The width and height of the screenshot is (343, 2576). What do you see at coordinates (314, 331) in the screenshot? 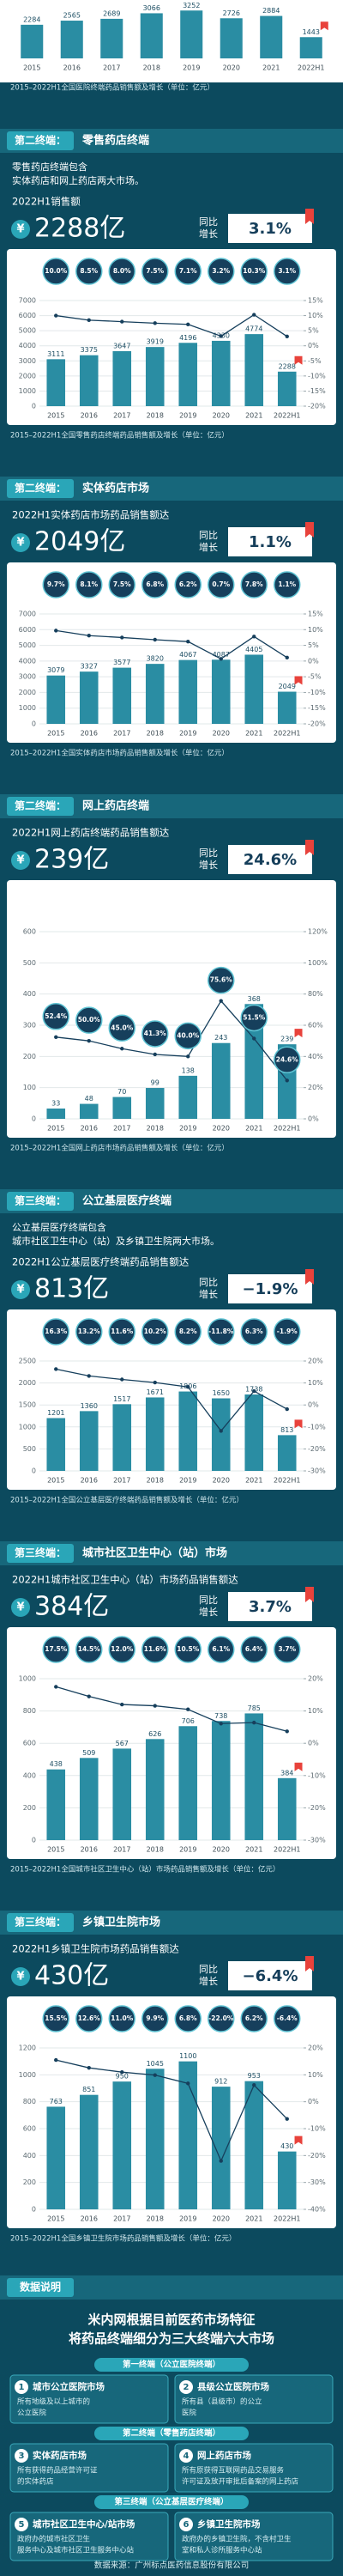
I see `y2-tick-label: 5%` at bounding box center [314, 331].